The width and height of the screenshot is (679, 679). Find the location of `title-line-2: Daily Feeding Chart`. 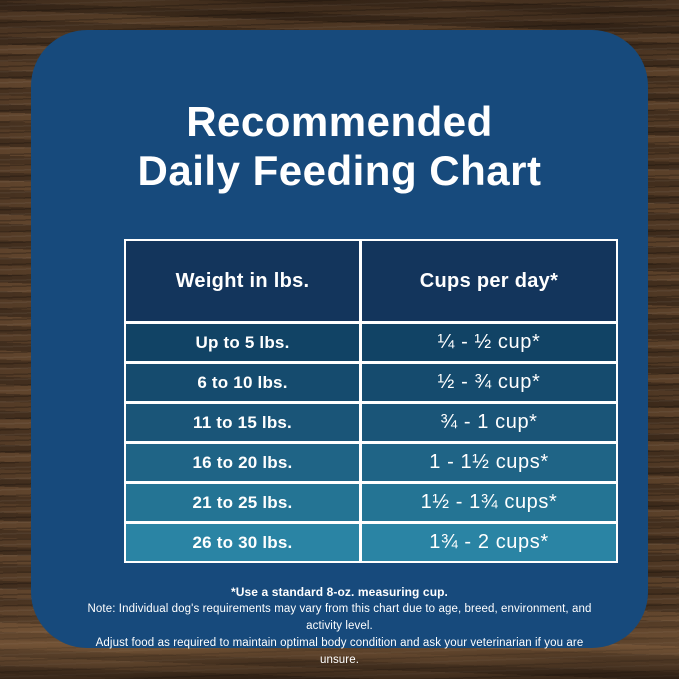

title-line-2: Daily Feeding Chart is located at coordinates (339, 170).